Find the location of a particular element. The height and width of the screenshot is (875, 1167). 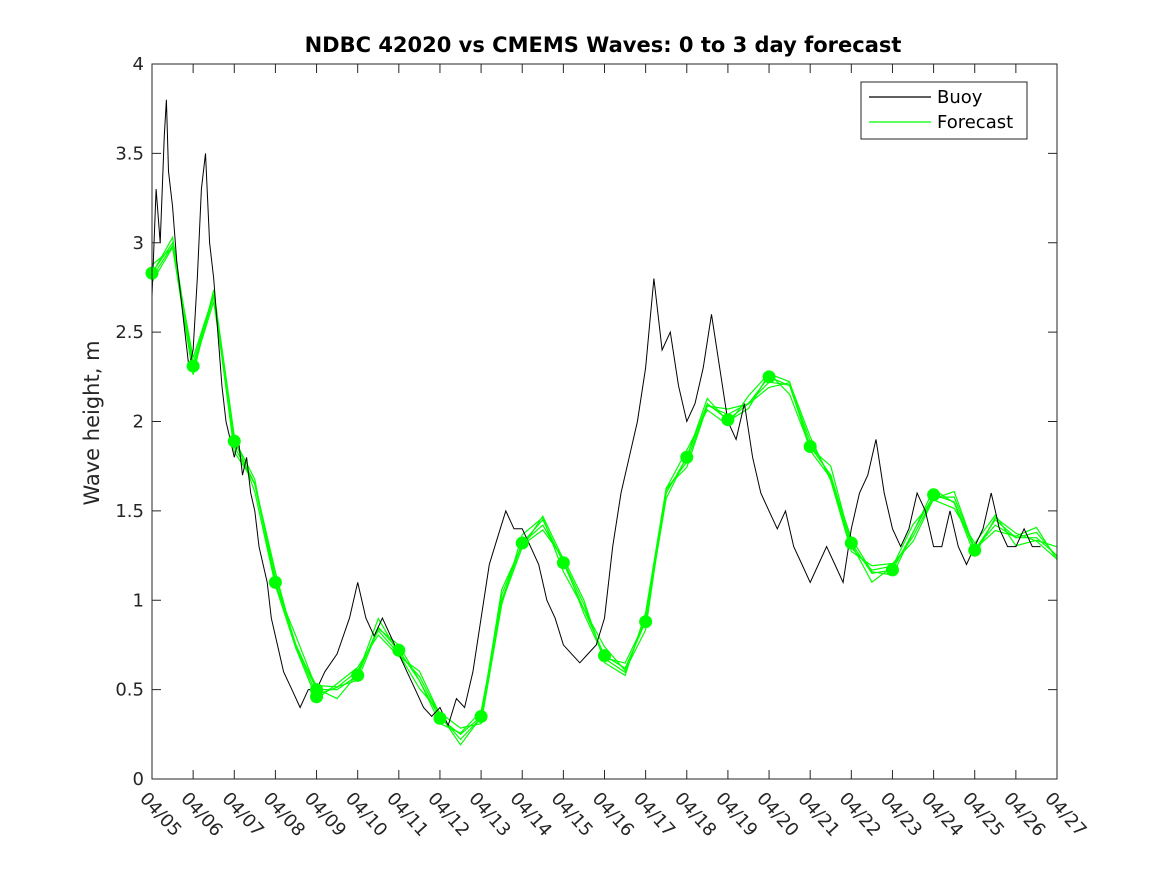

y-tick-label: 0.5 is located at coordinates (129, 690).